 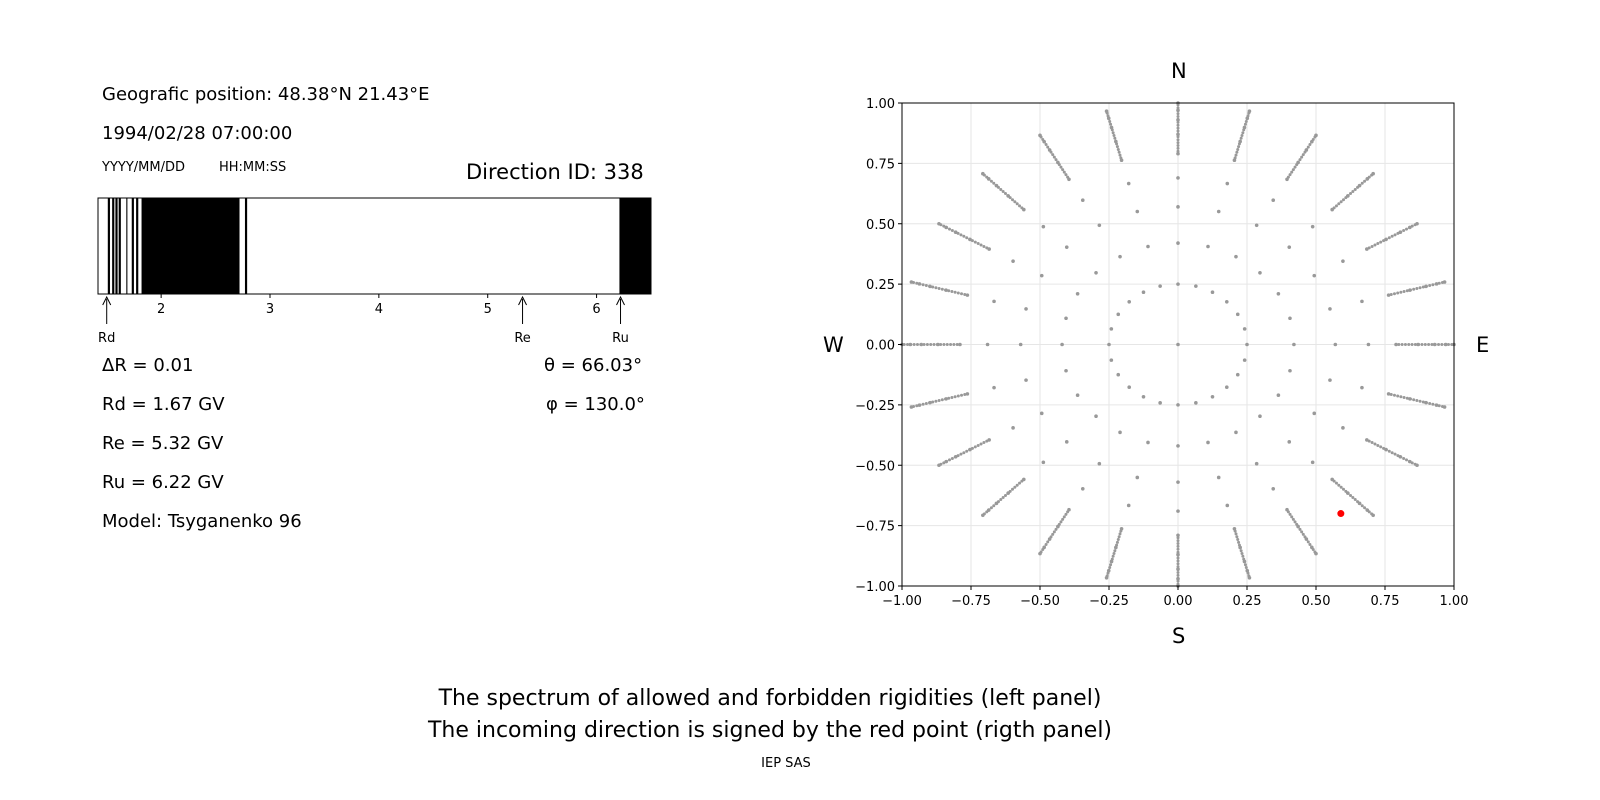 I want to click on x-tick-label: −1.00, so click(x=902, y=601).